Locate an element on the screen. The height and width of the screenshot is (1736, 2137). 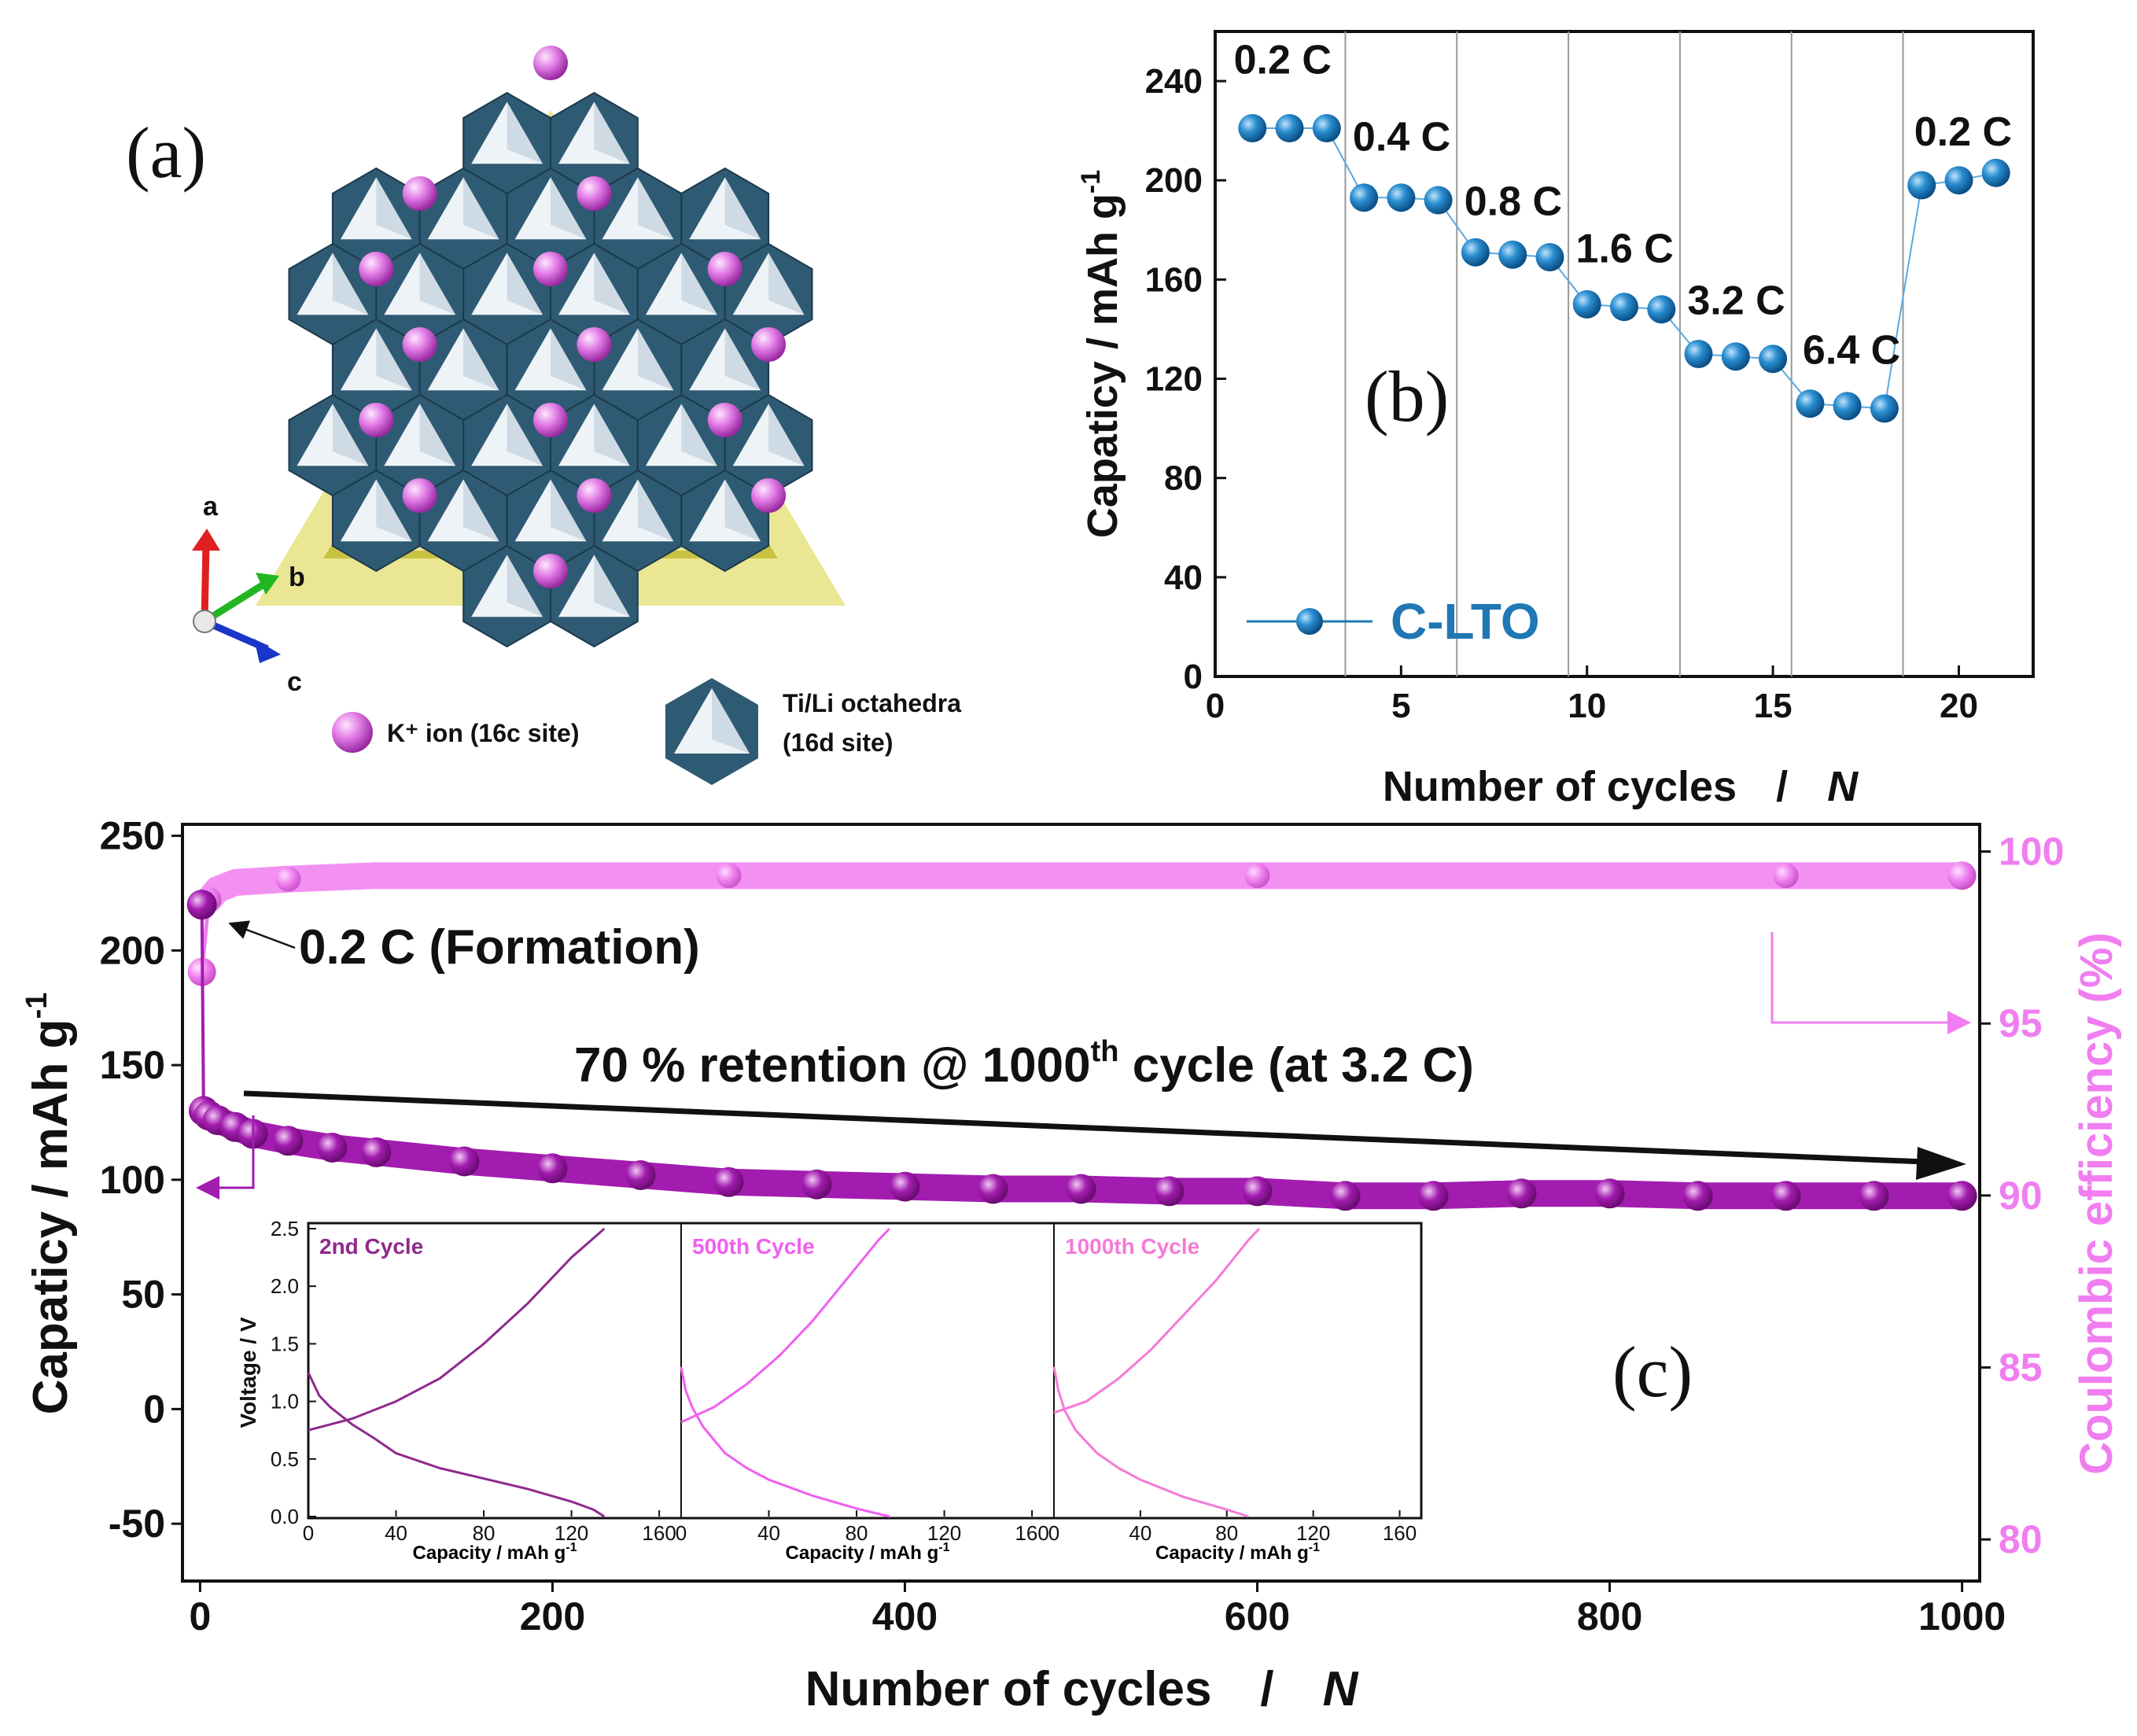
panel-b-plot-frame is located at coordinates (1624, 354).